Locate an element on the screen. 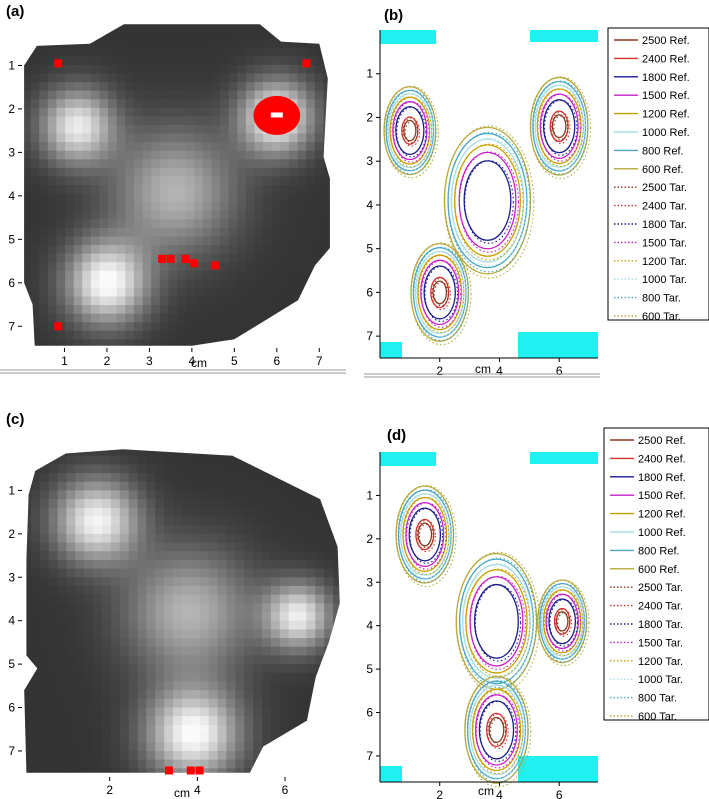 The height and width of the screenshot is (799, 709). contour-1500-tar is located at coordinates (560, 127).